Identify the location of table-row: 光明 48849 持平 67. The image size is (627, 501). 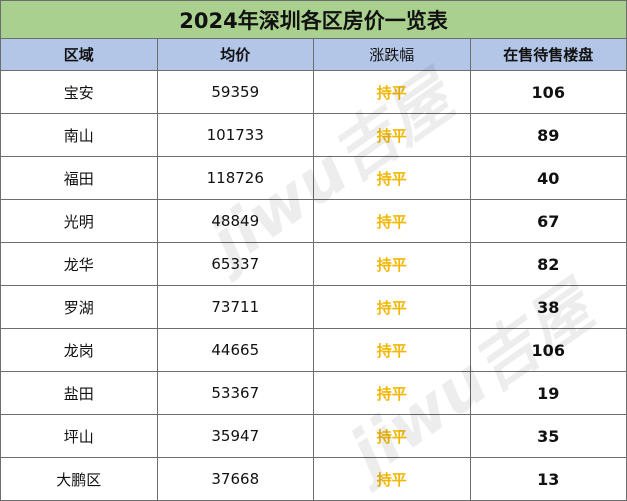
(313, 221).